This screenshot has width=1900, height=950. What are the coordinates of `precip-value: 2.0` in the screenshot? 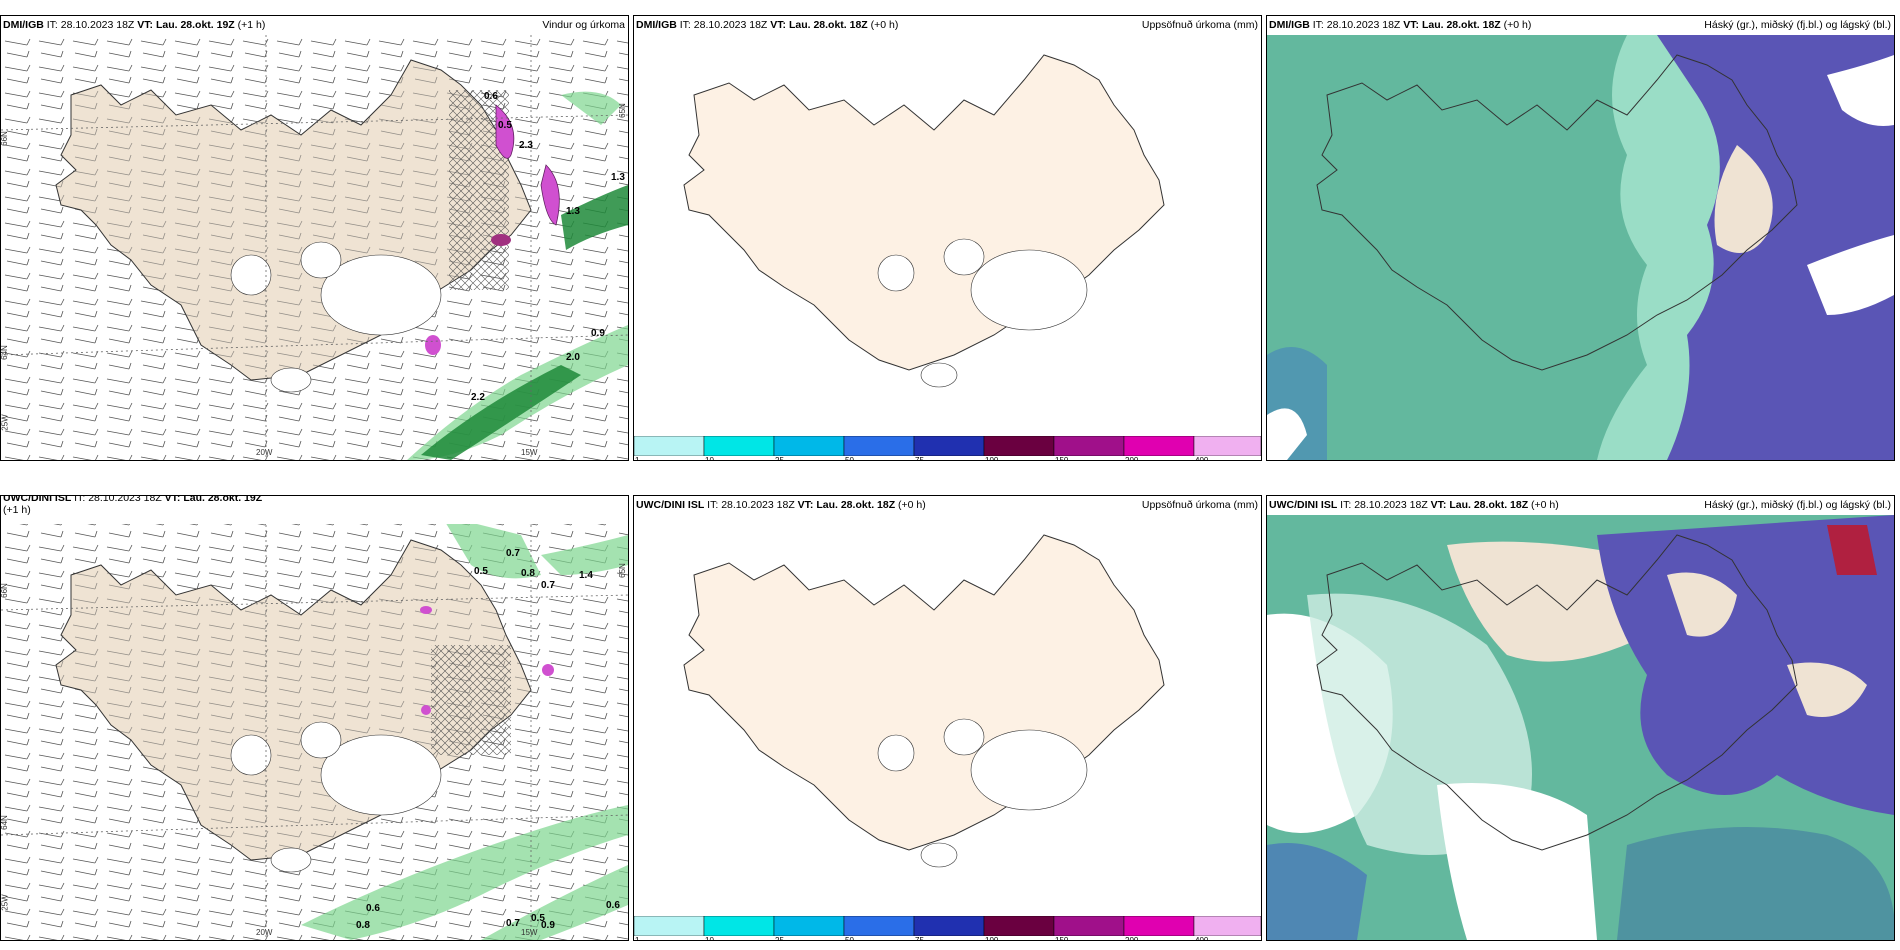 It's located at (573, 357).